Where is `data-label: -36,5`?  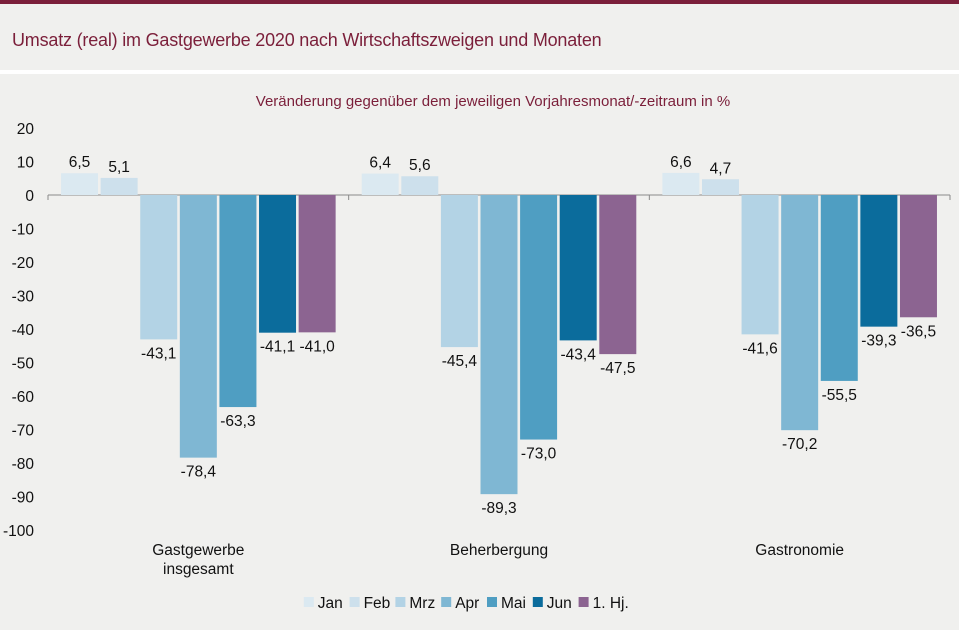 data-label: -36,5 is located at coordinates (918, 331).